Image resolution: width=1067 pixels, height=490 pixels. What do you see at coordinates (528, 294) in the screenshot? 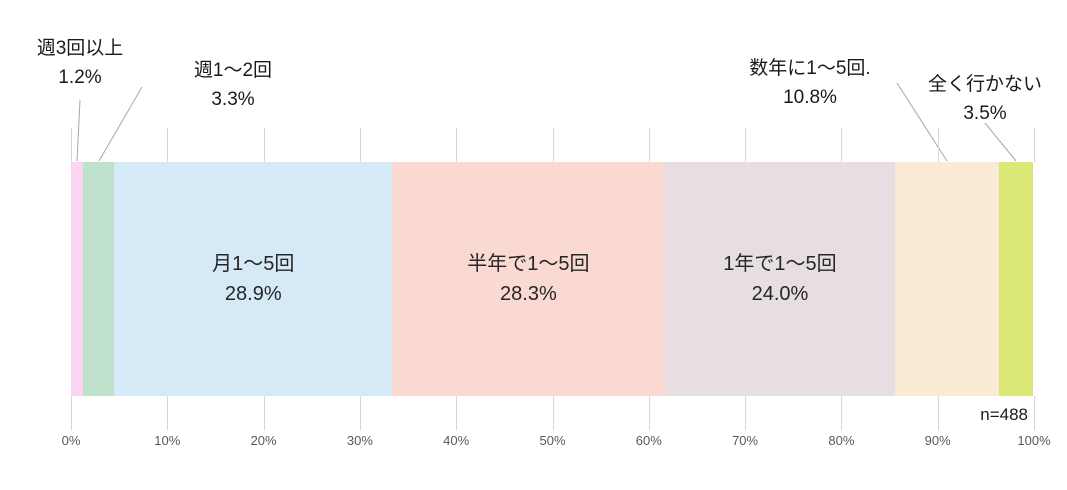
I see `segment-value: 28.3%` at bounding box center [528, 294].